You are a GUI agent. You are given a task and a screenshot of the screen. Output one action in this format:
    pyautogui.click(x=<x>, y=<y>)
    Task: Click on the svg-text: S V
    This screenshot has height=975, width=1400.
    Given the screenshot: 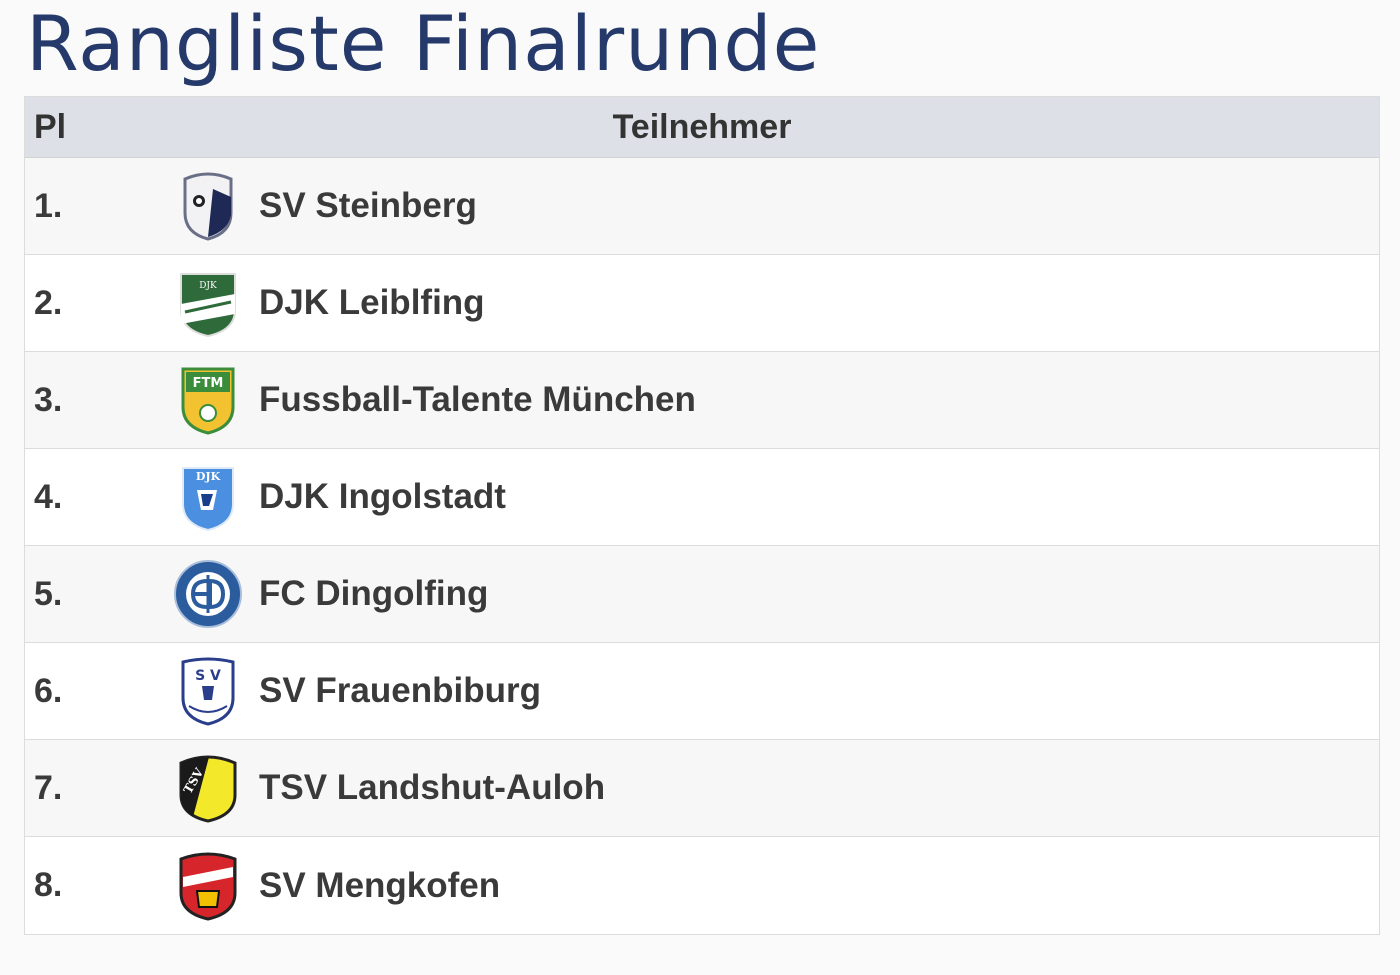 What is the action you would take?
    pyautogui.click(x=208, y=676)
    